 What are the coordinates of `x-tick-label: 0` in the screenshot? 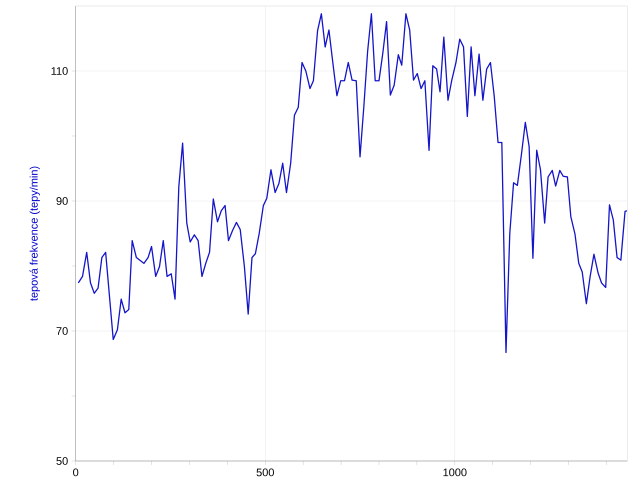 It's located at (75, 472).